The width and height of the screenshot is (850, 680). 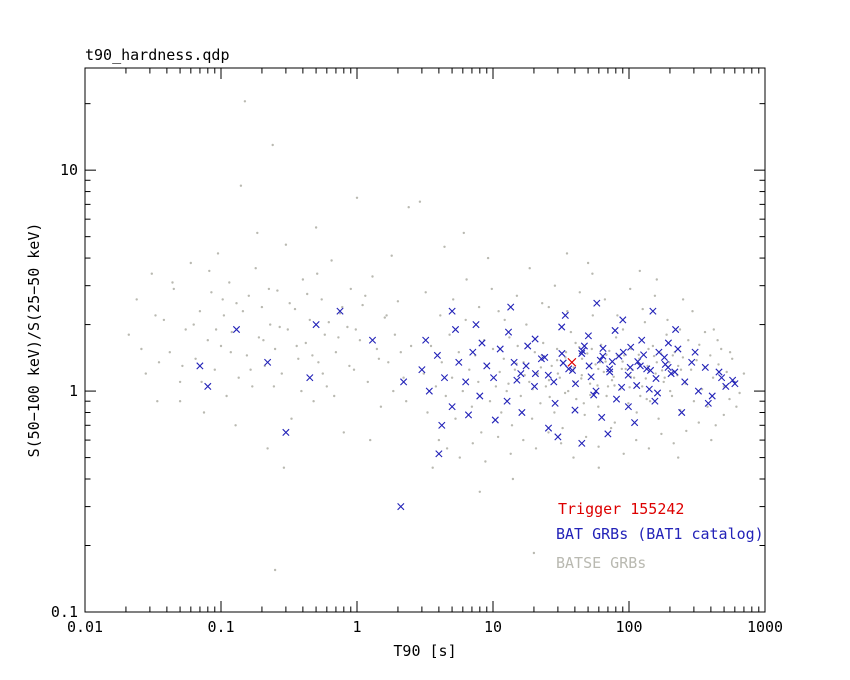 What do you see at coordinates (765, 627) in the screenshot?
I see `x-tick-label: 1000` at bounding box center [765, 627].